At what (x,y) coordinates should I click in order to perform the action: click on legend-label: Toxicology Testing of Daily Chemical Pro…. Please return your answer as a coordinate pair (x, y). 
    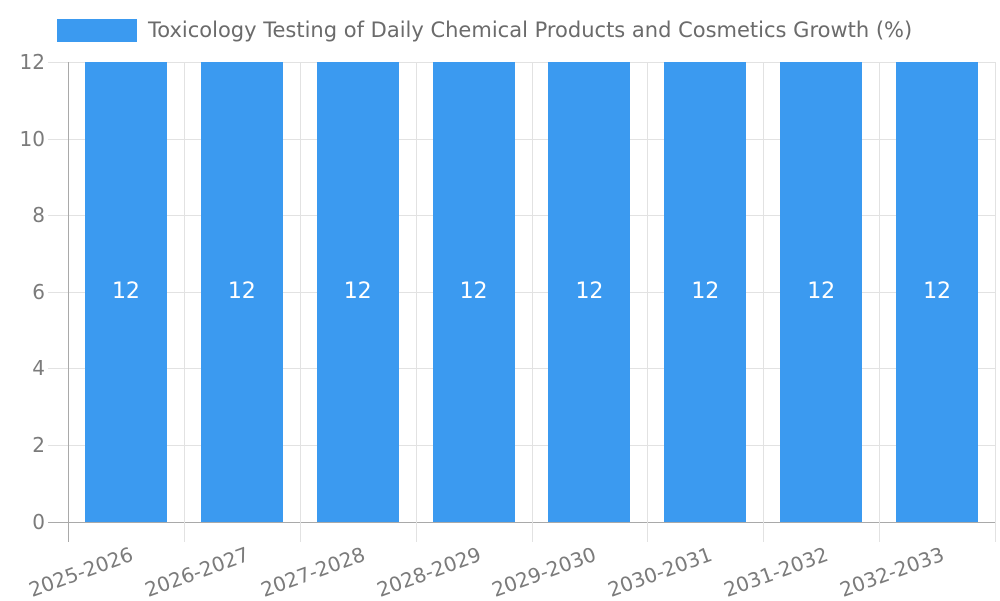
    Looking at the image, I should click on (530, 30).